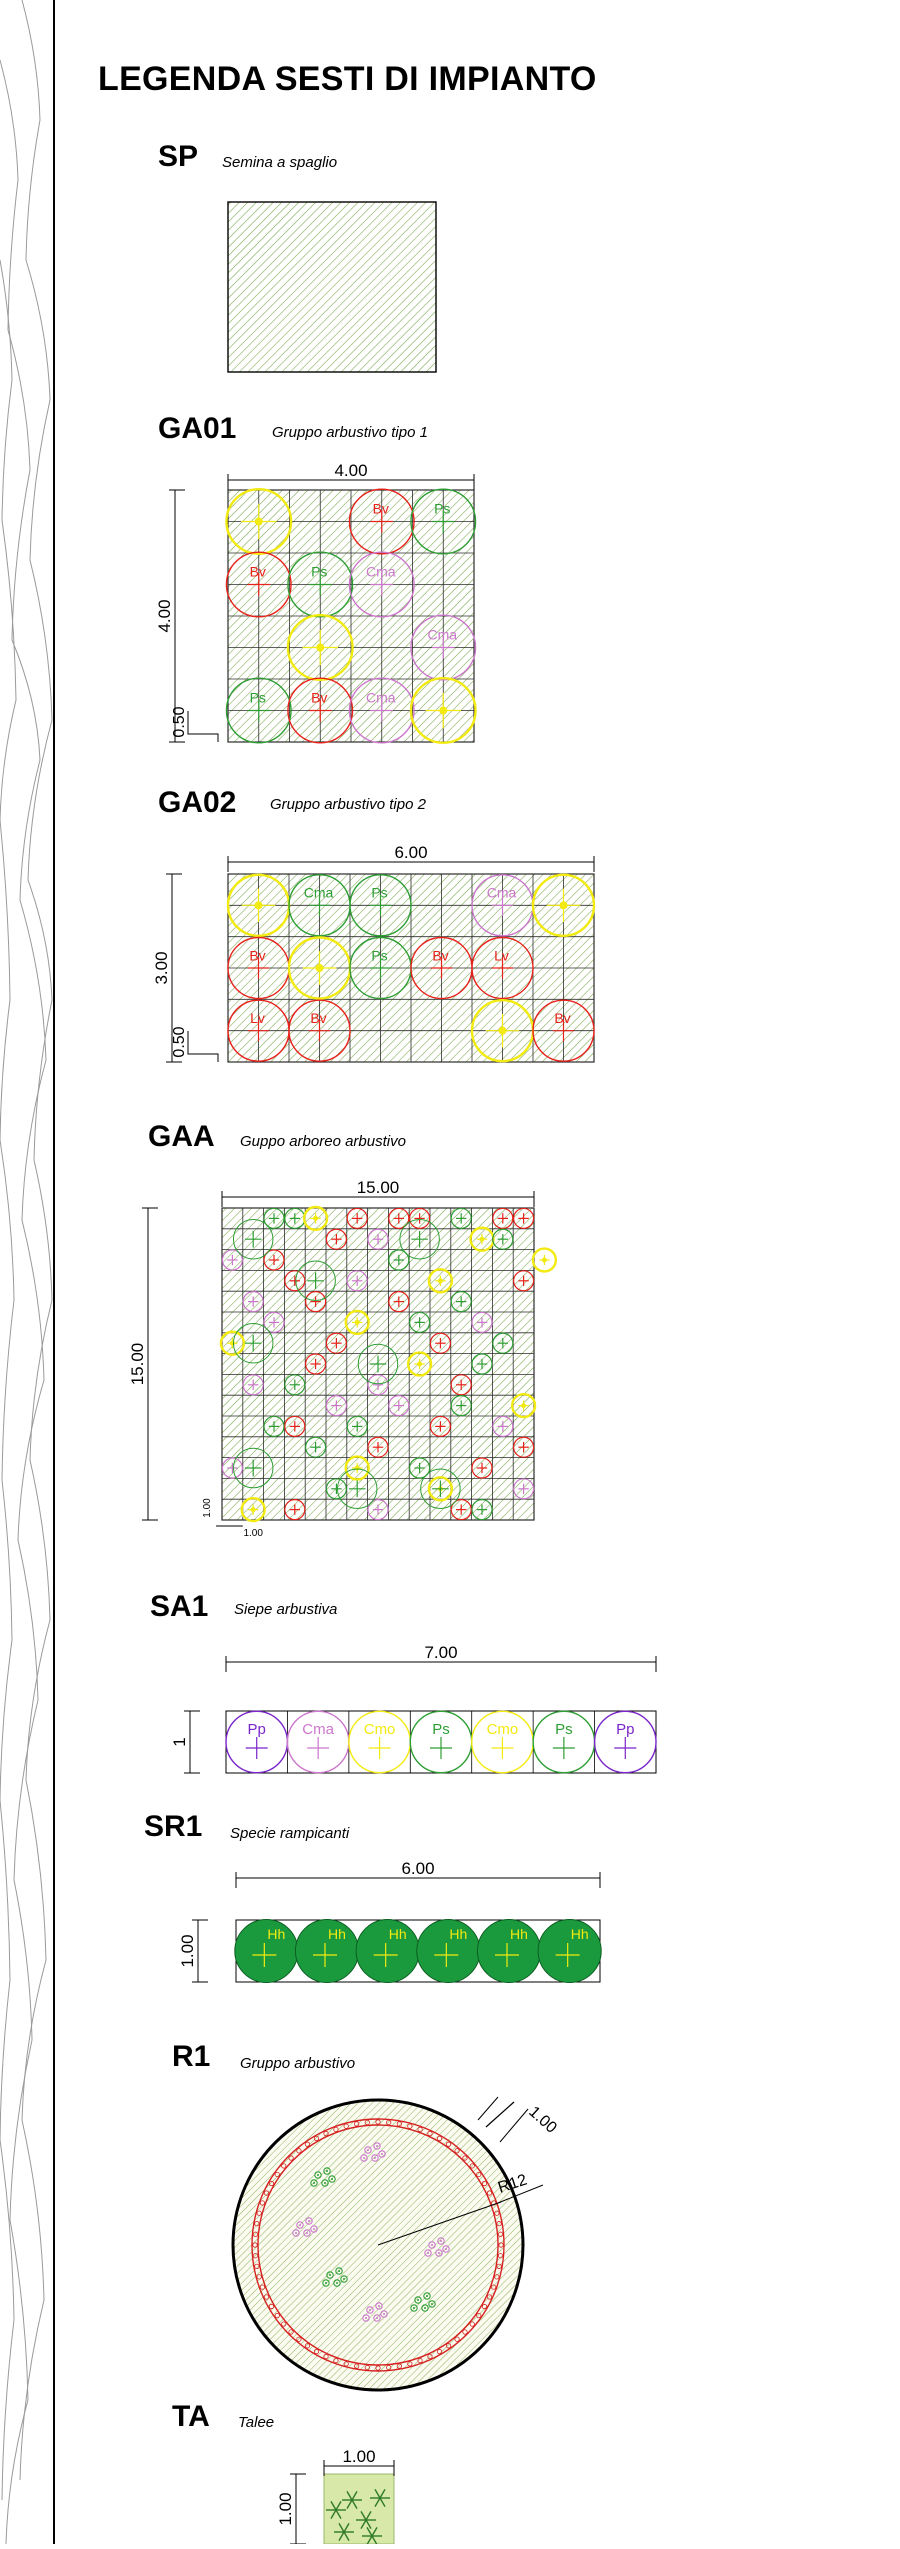 The width and height of the screenshot is (900, 2549). Describe the element at coordinates (290, 1833) in the screenshot. I see `sr1-description: Specie rampicanti` at that location.